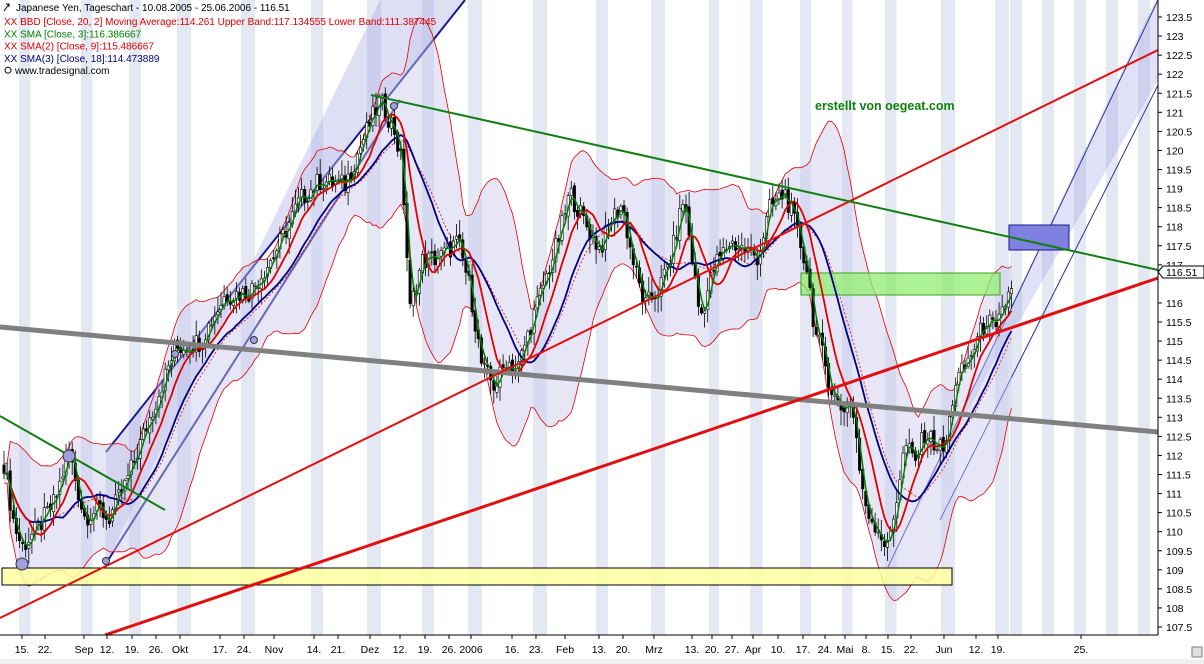  What do you see at coordinates (1178, 476) in the screenshot?
I see `y-tick-label: 111.5` at bounding box center [1178, 476].